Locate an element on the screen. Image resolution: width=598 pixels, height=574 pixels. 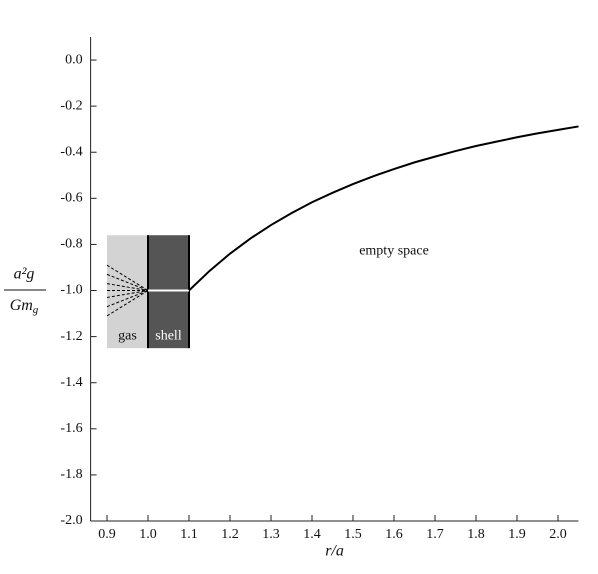
y-tick-label: -0.6 is located at coordinates (71, 198).